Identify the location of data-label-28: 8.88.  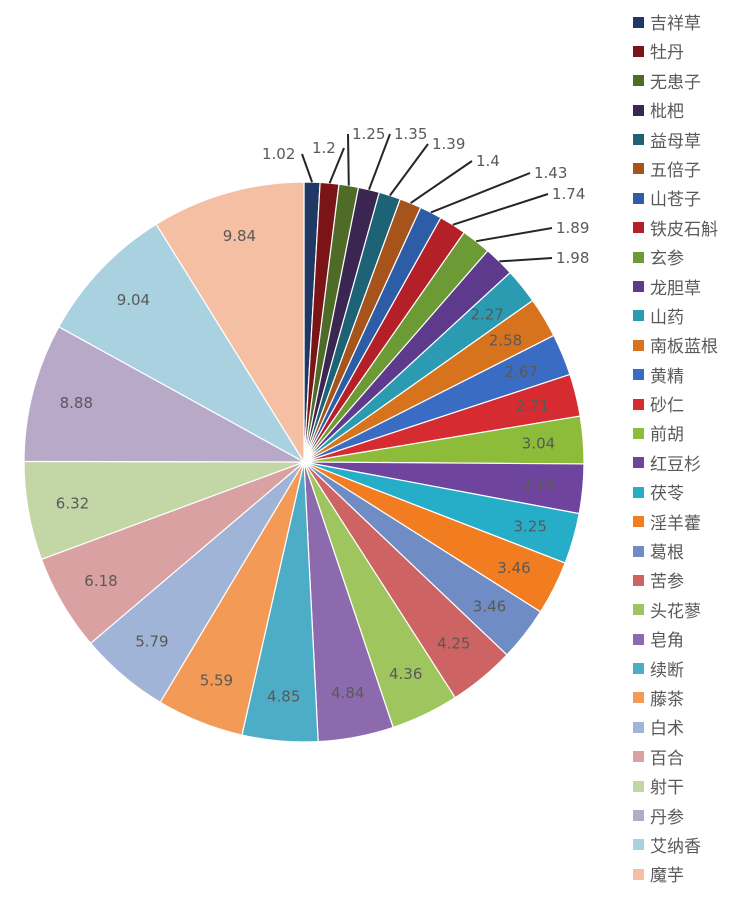
(76, 403).